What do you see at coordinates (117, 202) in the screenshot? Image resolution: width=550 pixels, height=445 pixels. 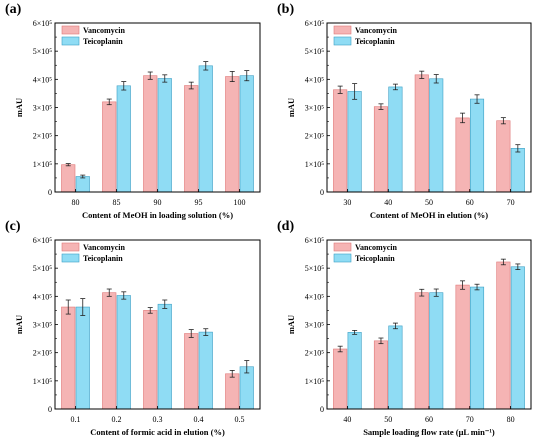 I see `x-tick-label: 85` at bounding box center [117, 202].